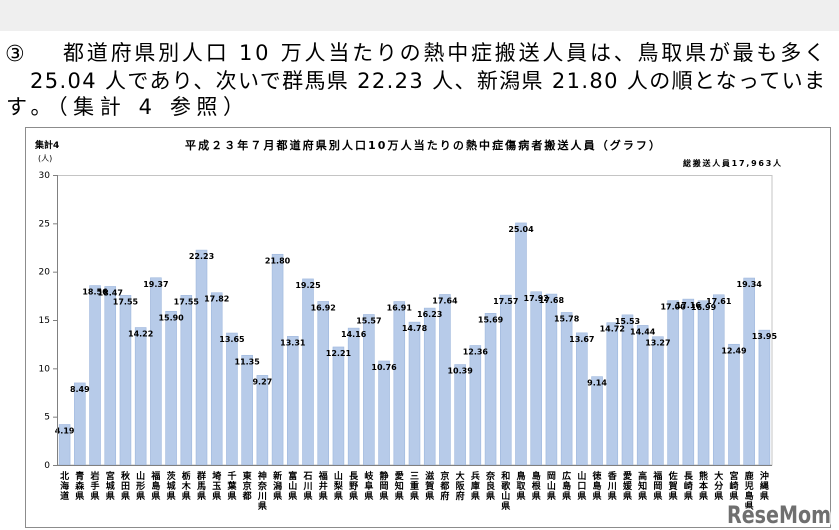 The width and height of the screenshot is (839, 530). What do you see at coordinates (247, 476) in the screenshot?
I see `x-tick-label-char: 東` at bounding box center [247, 476].